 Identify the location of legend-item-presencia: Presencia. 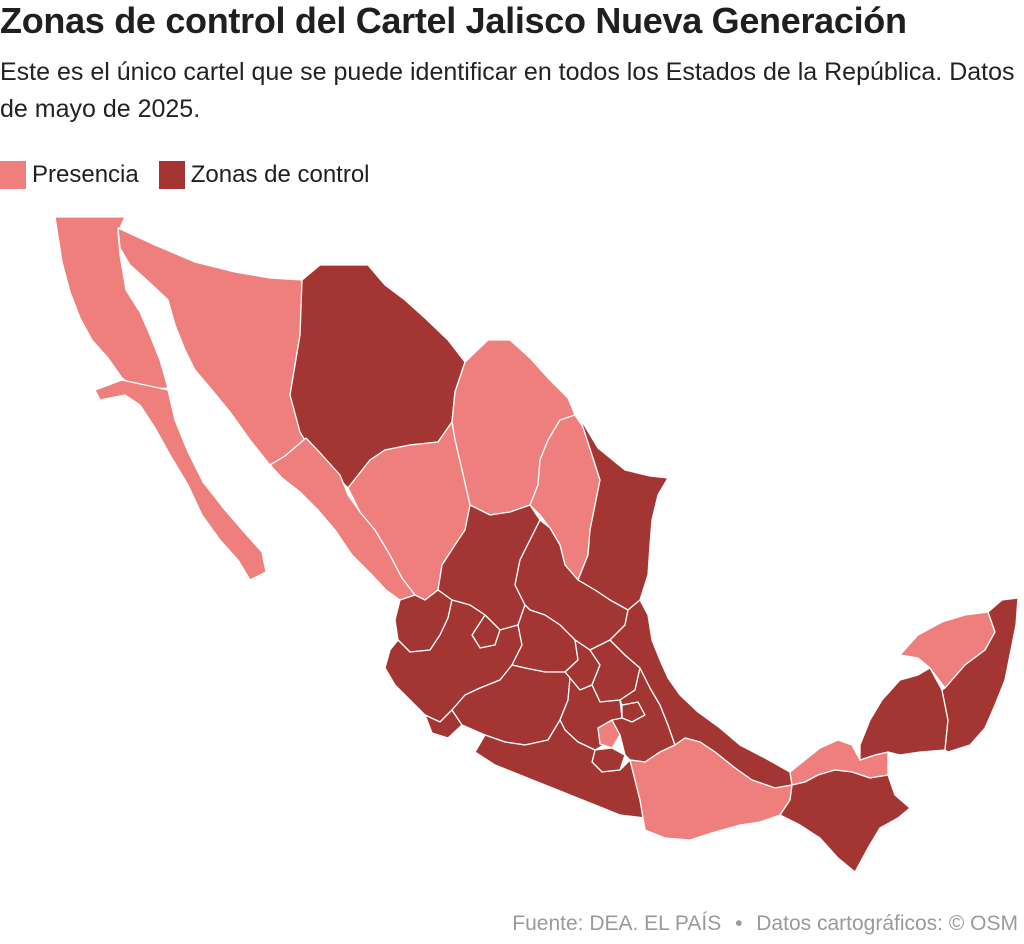
(69, 175).